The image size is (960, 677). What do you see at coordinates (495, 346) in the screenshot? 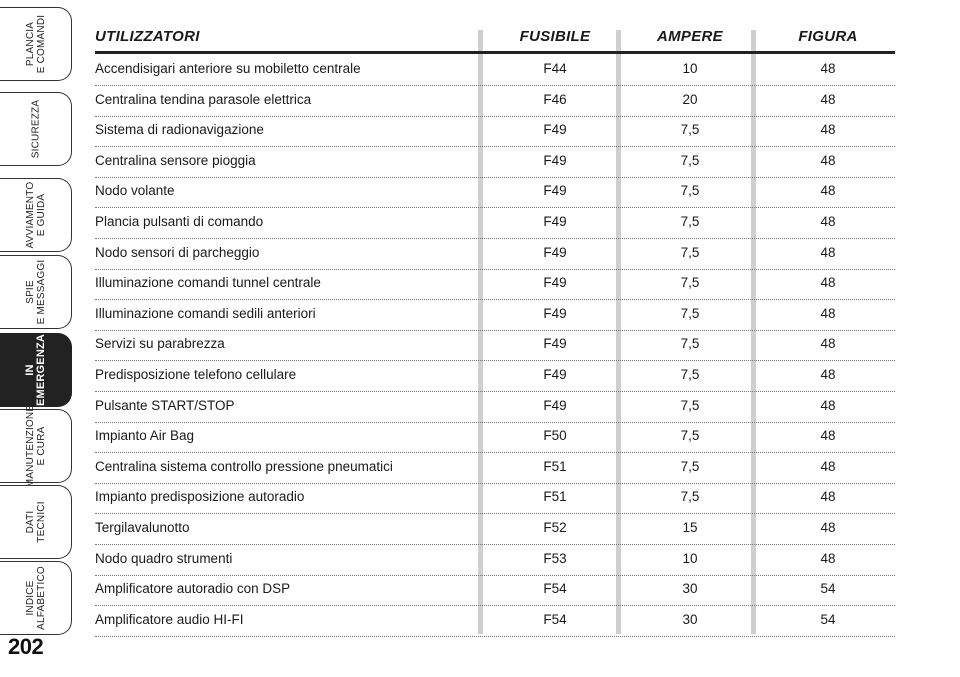
I see `table-row: Servizi su parabrezza F49 7,5 48` at bounding box center [495, 346].